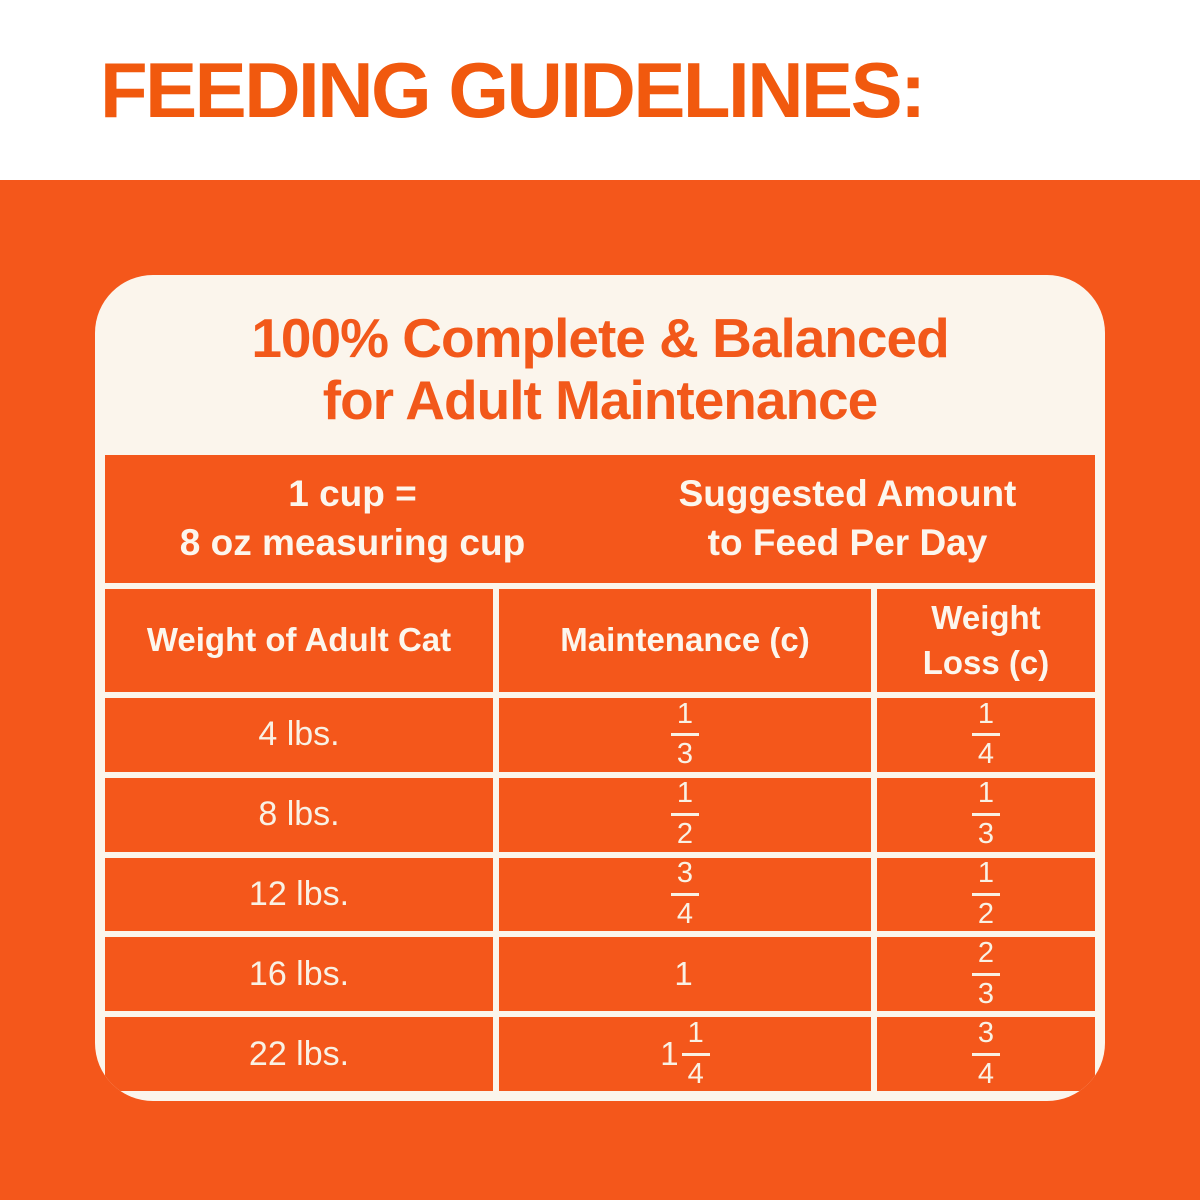 This screenshot has width=1200, height=1200. I want to click on panel-title-line1: 100% Complete & Balanced, so click(600, 338).